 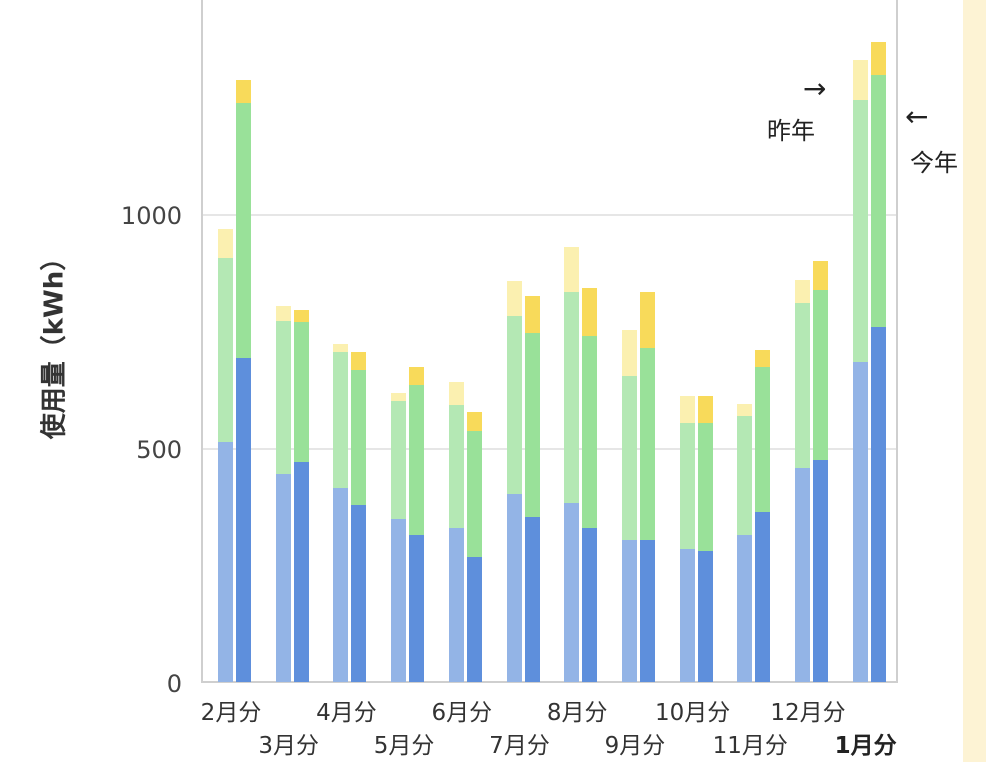 I want to click on y-axis-label: 使用量（kWh）, so click(x=54, y=342).